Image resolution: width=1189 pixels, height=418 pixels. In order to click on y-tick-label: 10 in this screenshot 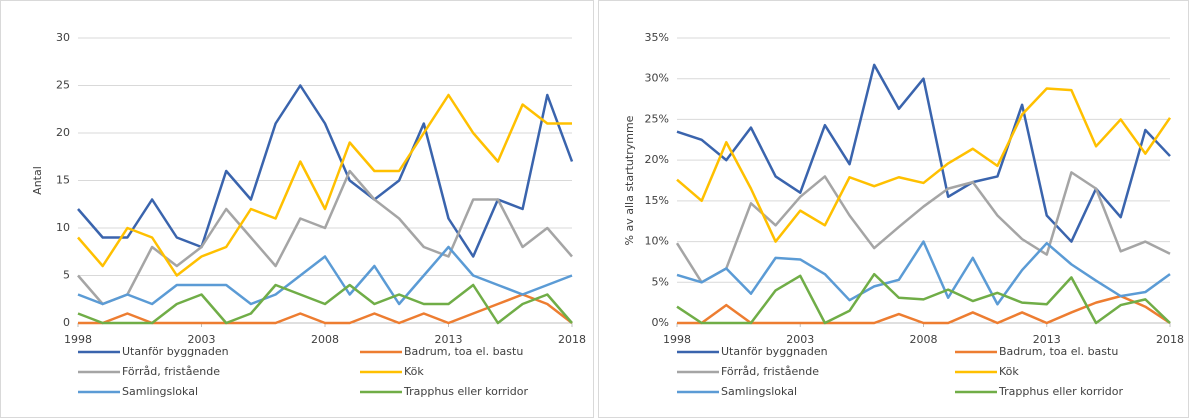, I will do `click(63, 227)`.